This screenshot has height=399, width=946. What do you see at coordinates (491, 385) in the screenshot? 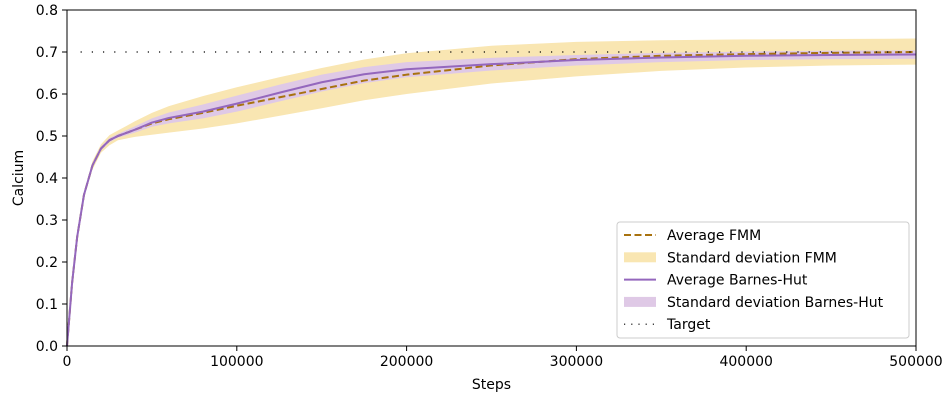
I see `x-axis-label: Steps` at bounding box center [491, 385].